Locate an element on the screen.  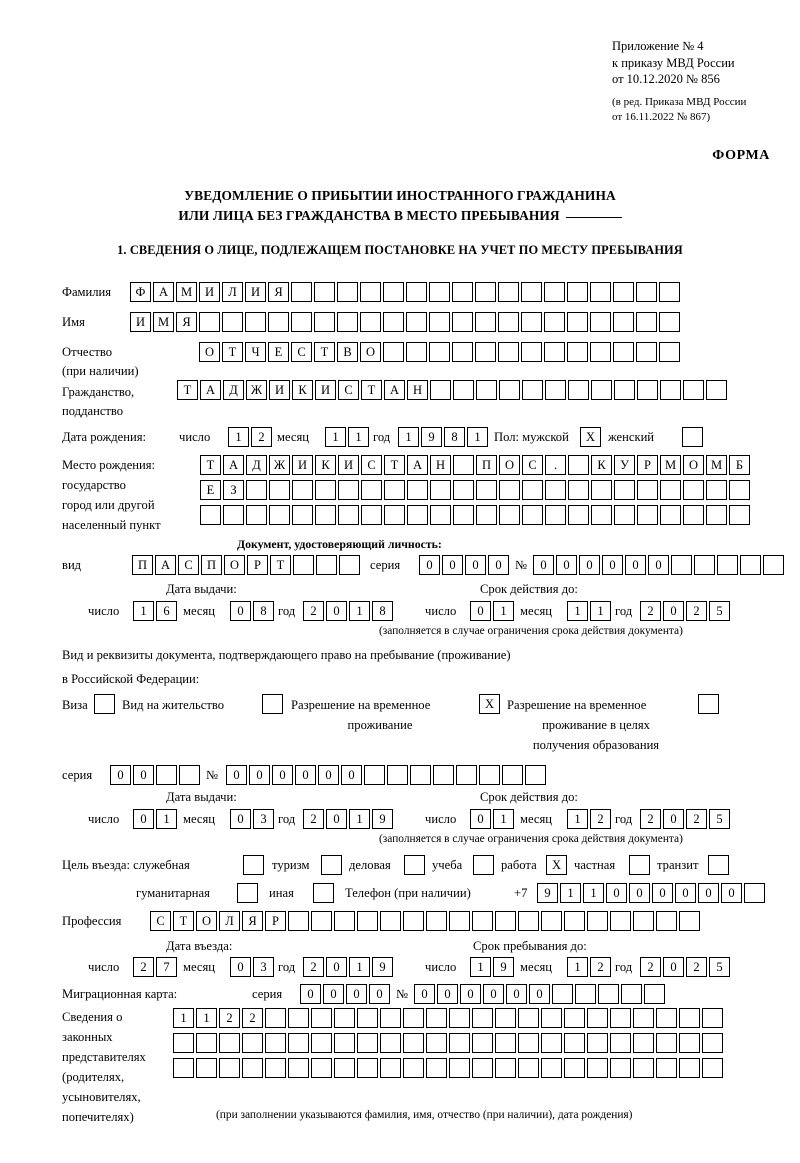
char-cell: С is located at coordinates (301, 352).